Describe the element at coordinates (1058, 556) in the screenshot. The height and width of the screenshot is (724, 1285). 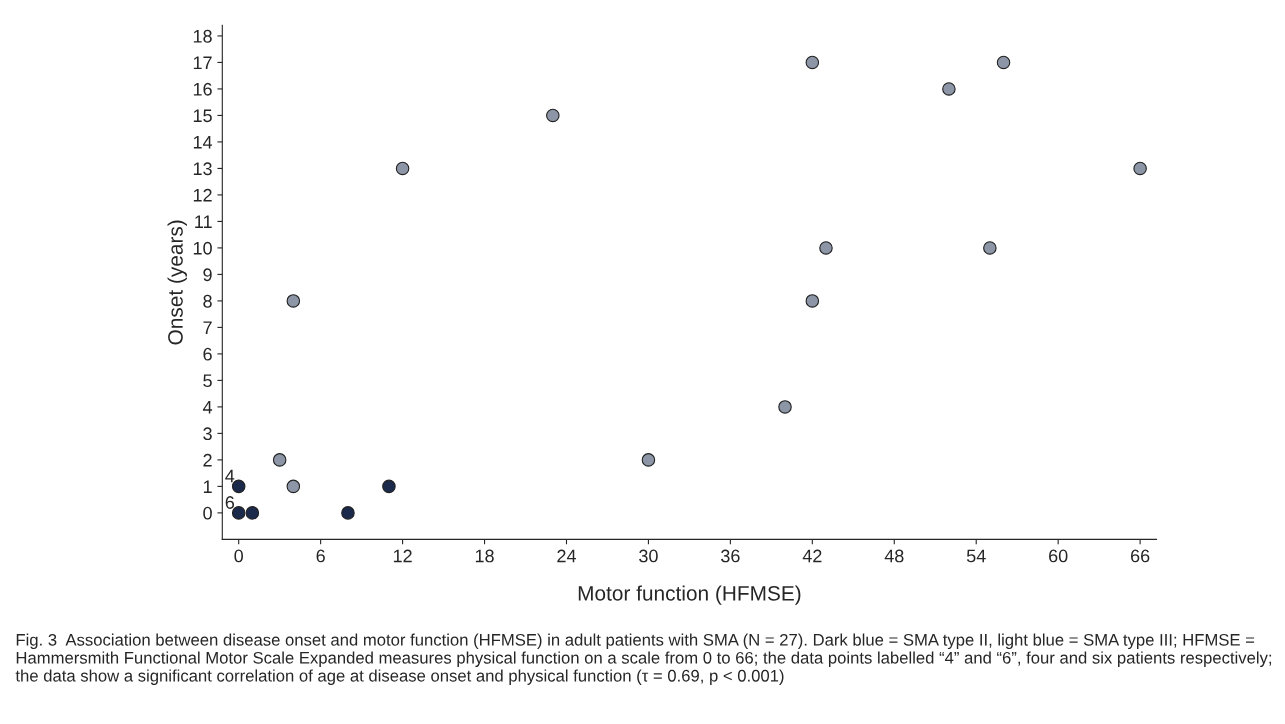
I see `x-tick-label: 60` at that location.